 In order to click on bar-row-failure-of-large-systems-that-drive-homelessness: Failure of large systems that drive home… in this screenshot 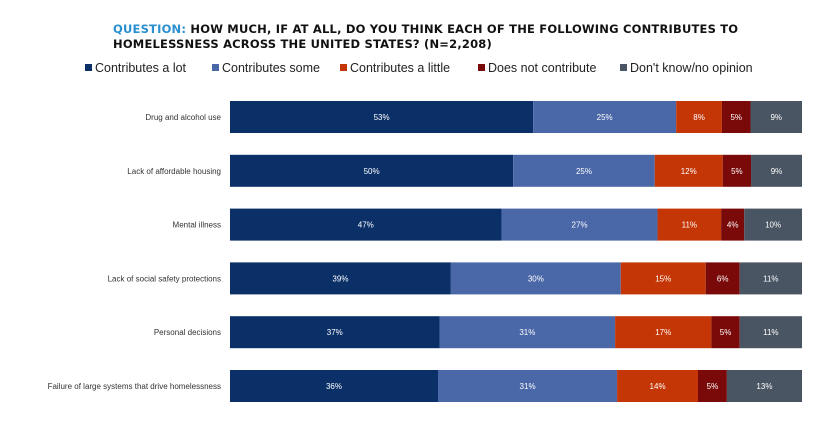, I will do `click(425, 386)`.